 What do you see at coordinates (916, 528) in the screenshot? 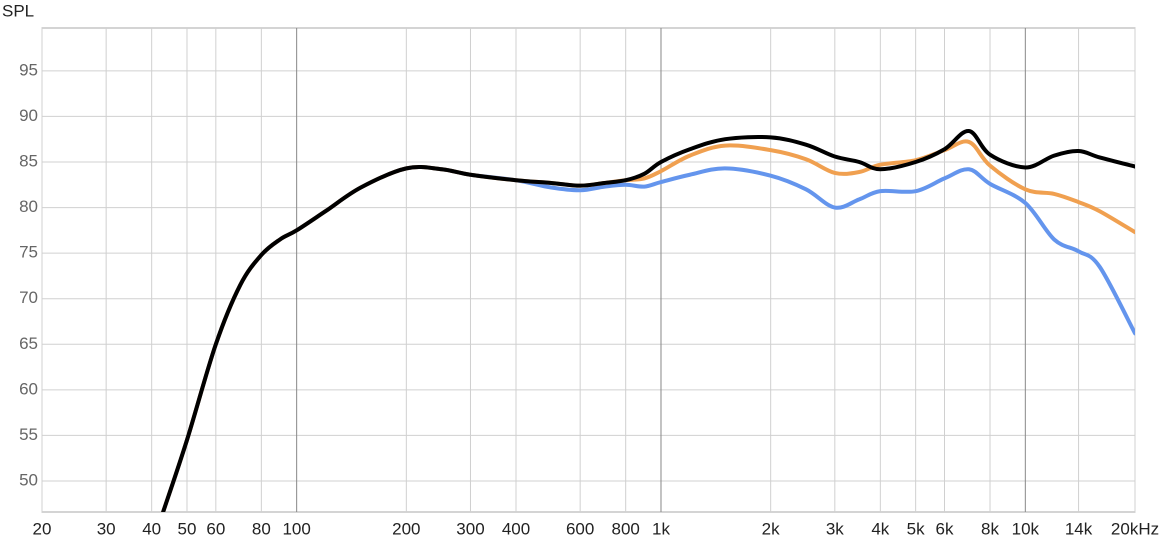
I see `x-tick-label: 5k` at bounding box center [916, 528].